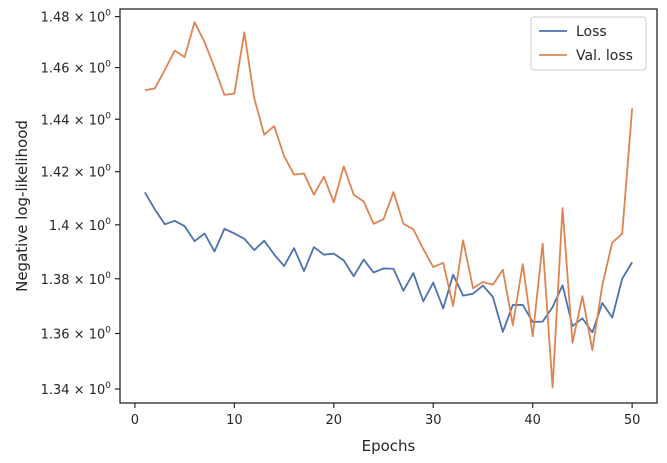  What do you see at coordinates (76, 119) in the screenshot?
I see `y-tick-label: 1.44 × 100` at bounding box center [76, 119].